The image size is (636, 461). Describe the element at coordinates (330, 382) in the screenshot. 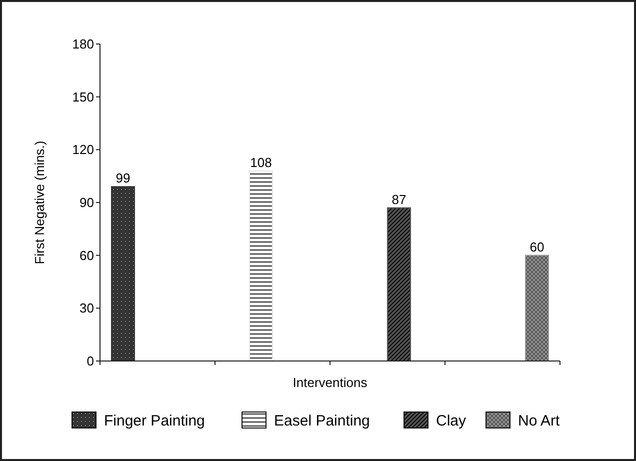

I see `x-axis-title: Interventions` at that location.